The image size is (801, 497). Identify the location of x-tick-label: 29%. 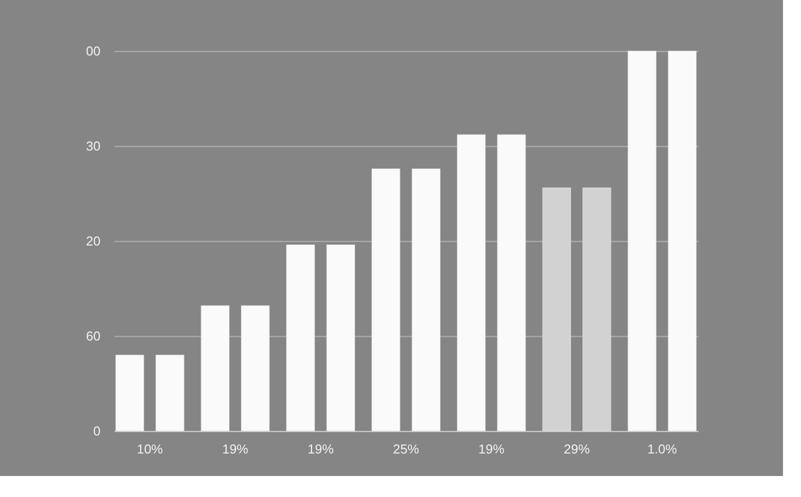
(577, 449).